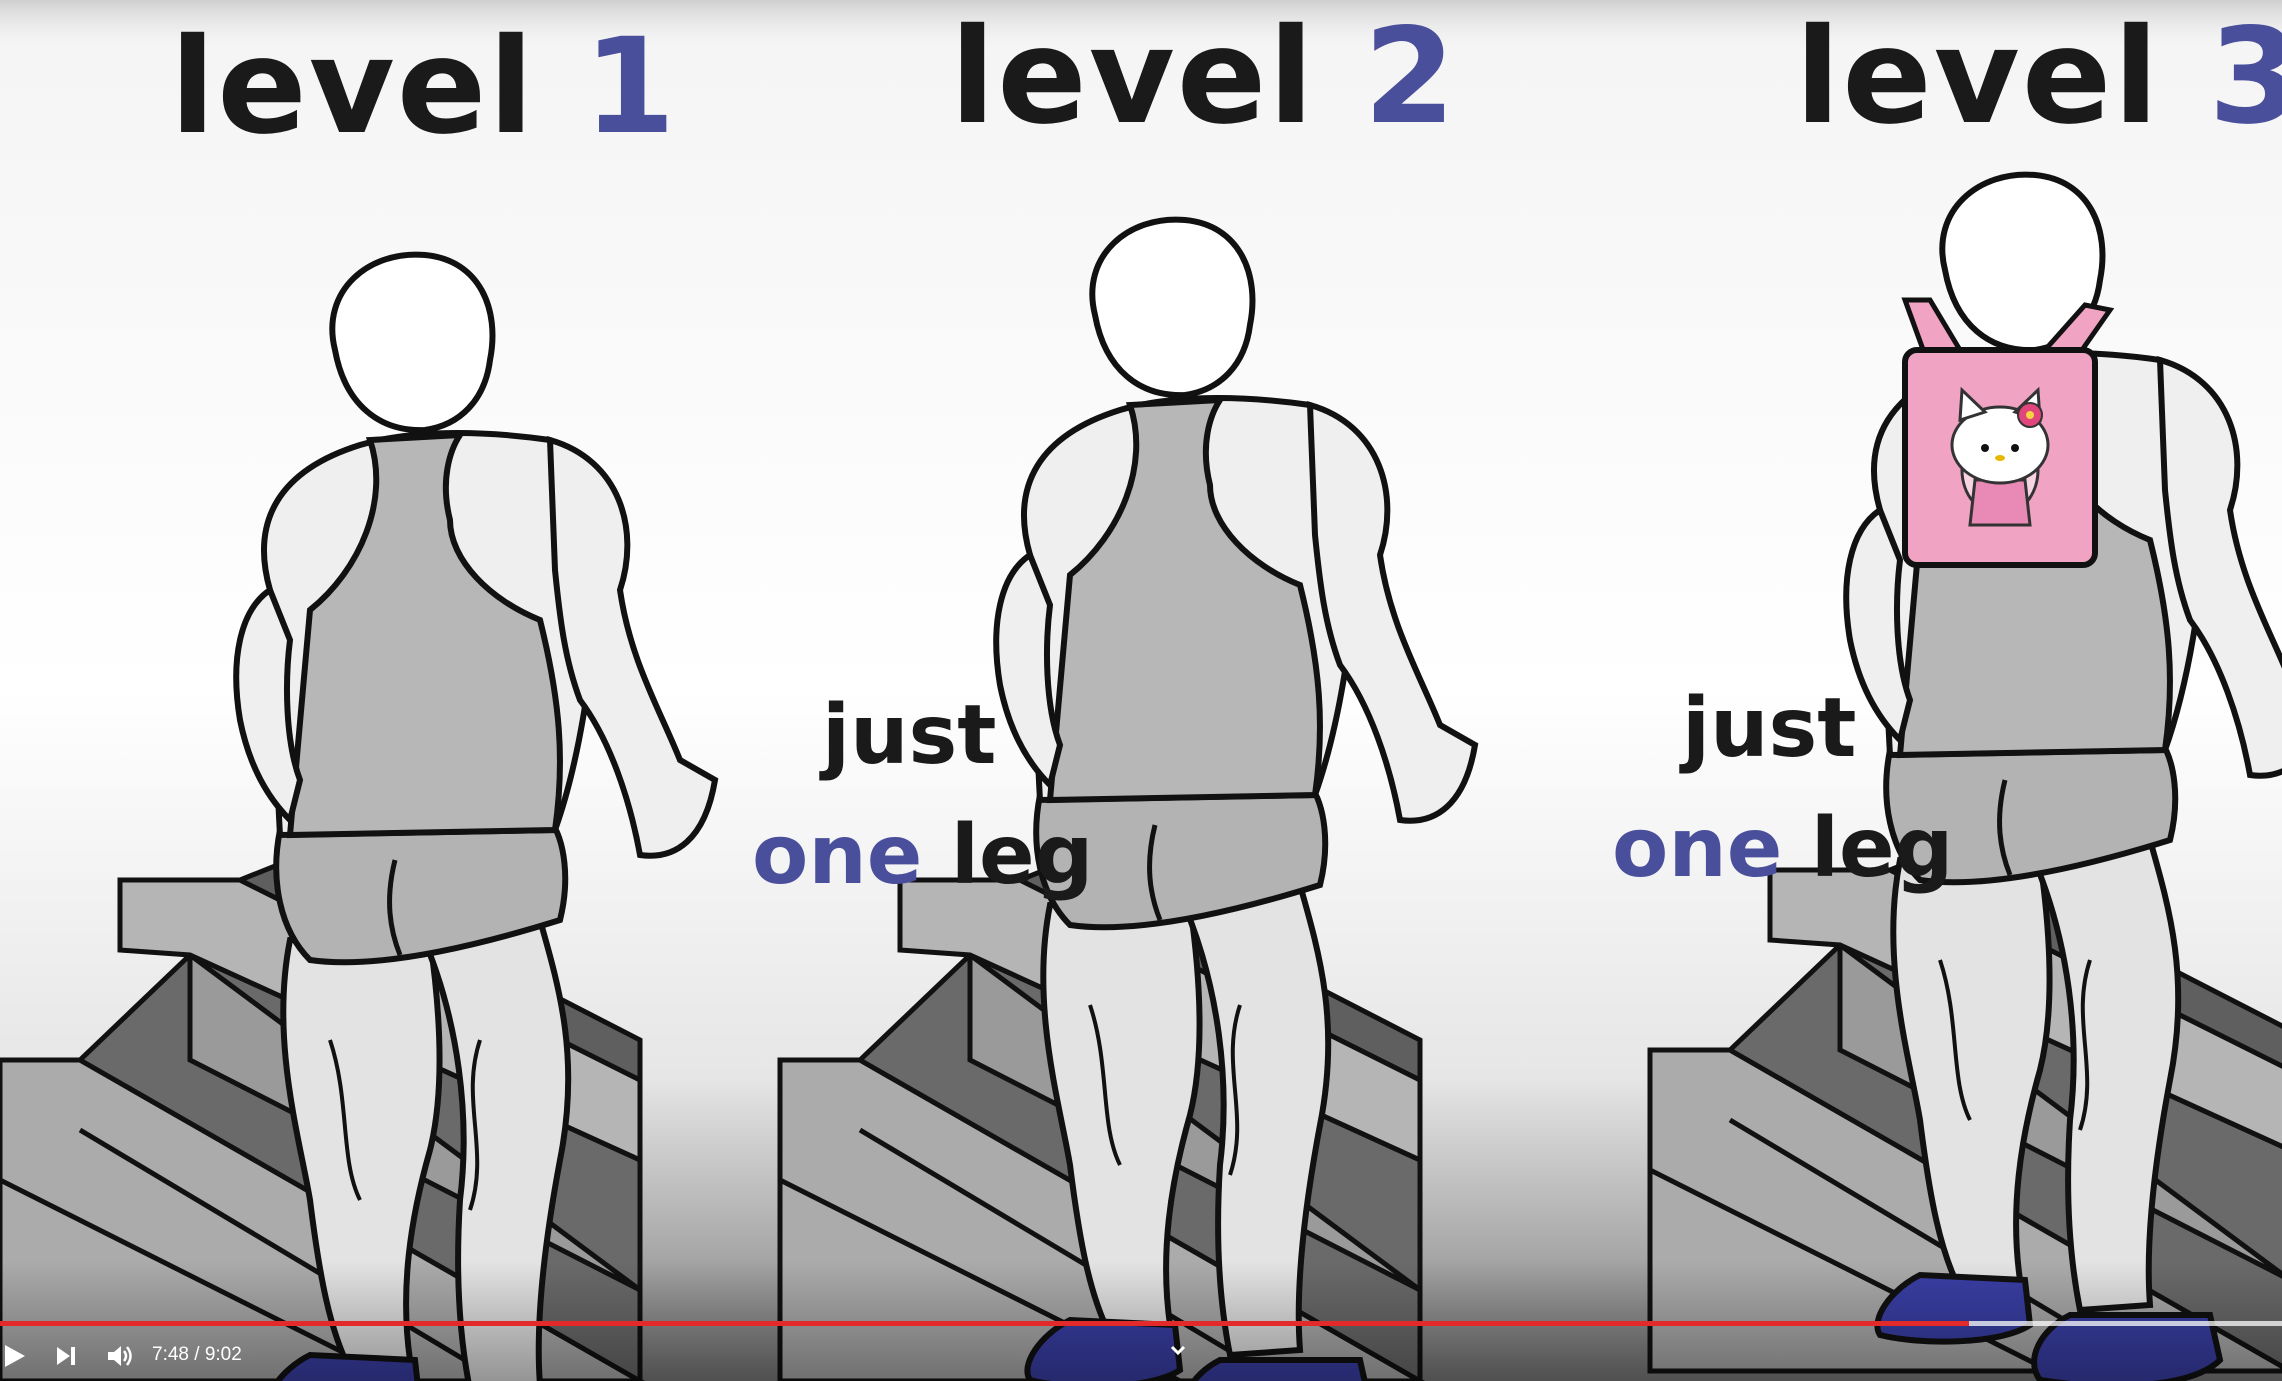 This screenshot has width=2282, height=1381. I want to click on next-icon, so click(66, 1356).